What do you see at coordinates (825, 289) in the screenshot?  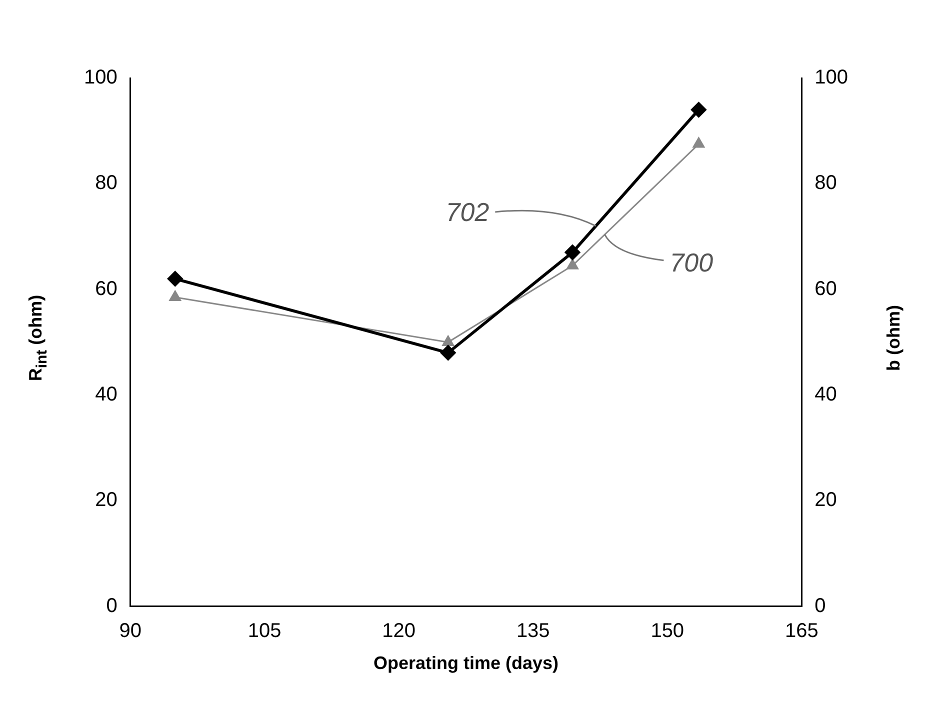 I see `y2-tick-label: 60` at bounding box center [825, 289].